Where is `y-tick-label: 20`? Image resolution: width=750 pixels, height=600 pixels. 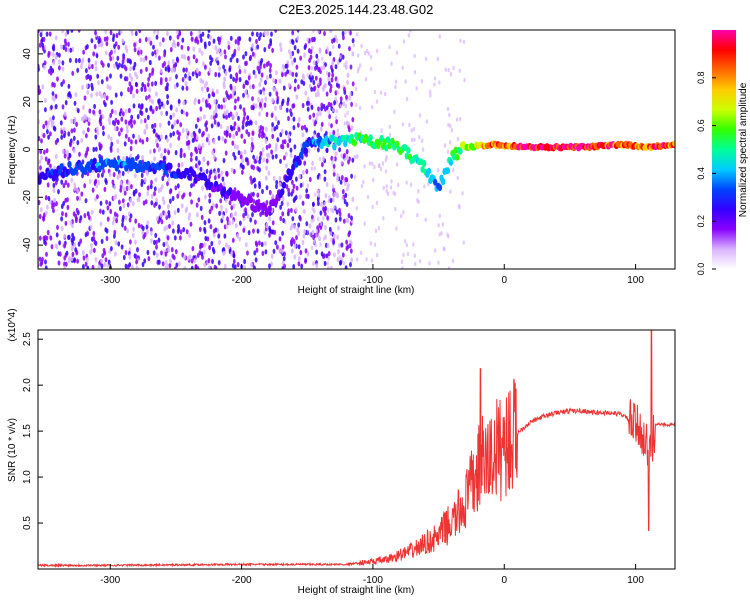
y-tick-label: 20 is located at coordinates (27, 102).